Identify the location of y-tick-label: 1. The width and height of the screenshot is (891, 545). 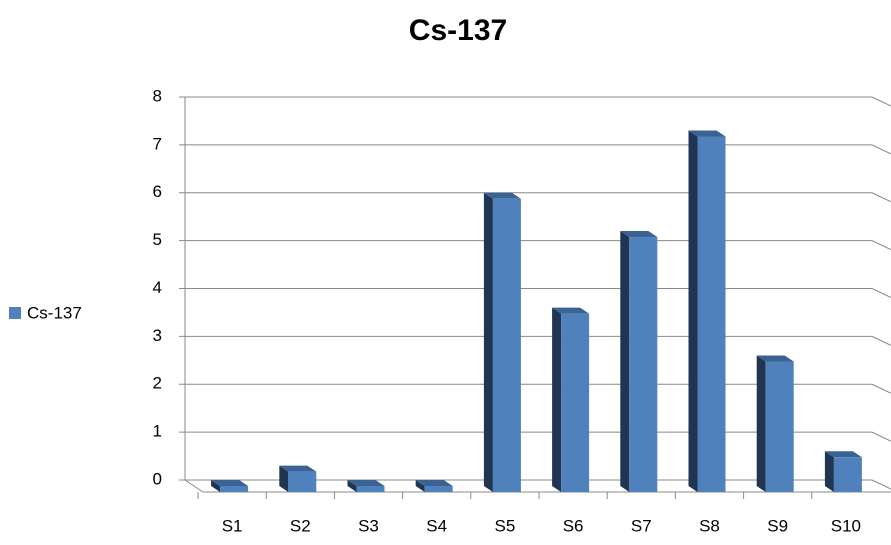
(157, 431).